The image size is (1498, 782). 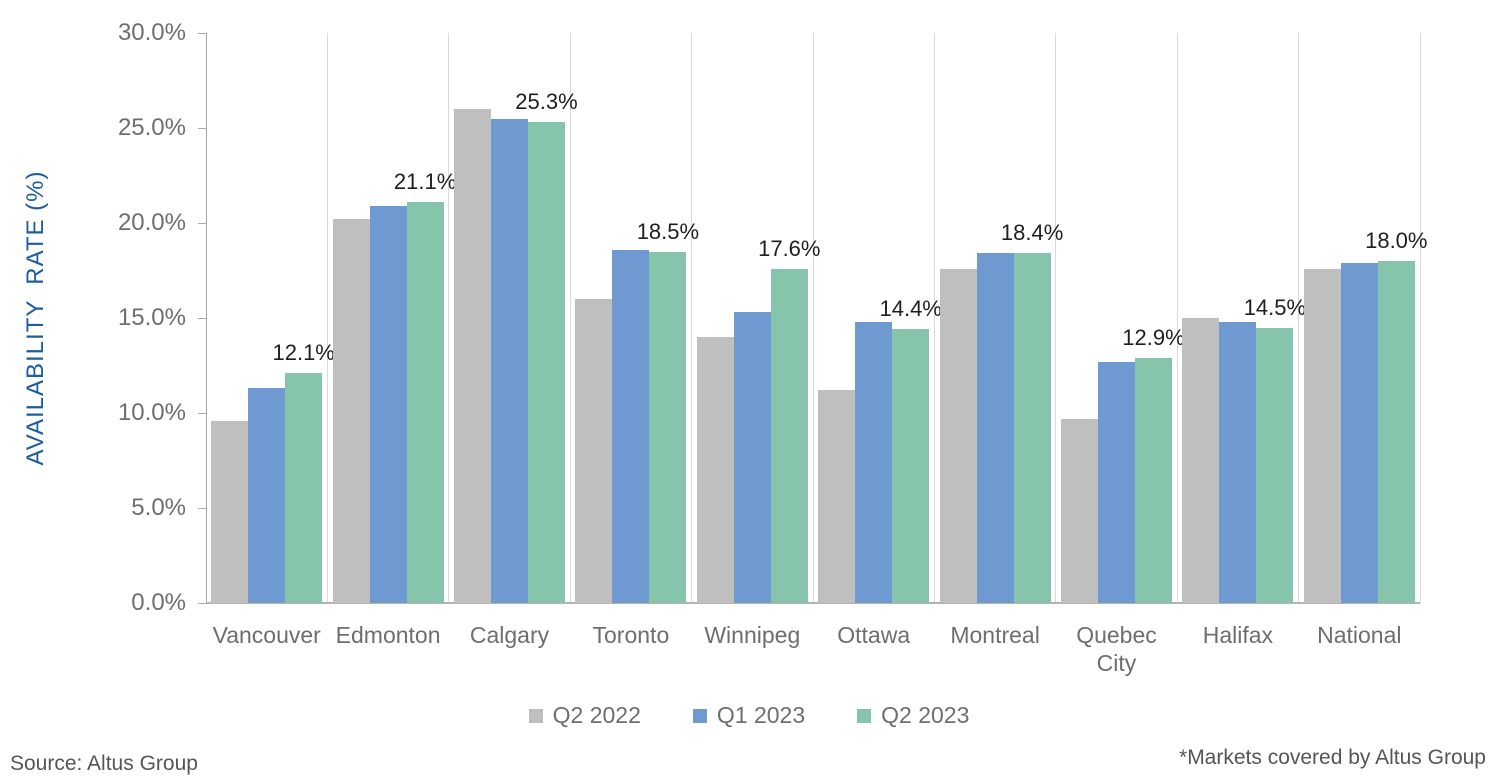 I want to click on bar-q2-2022-calgary, so click(x=472, y=356).